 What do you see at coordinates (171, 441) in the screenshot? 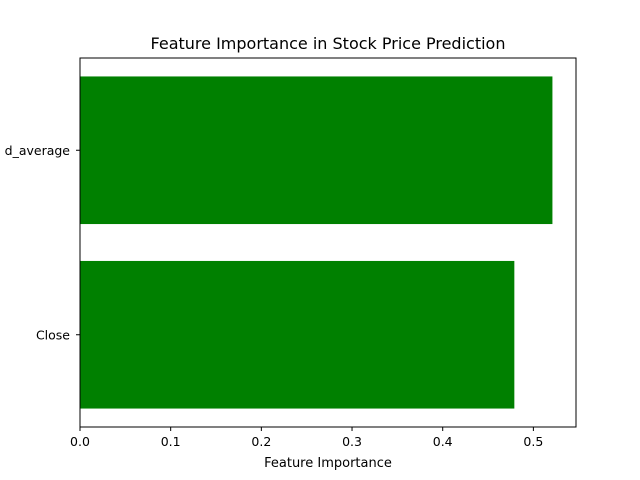
I see `x-tick-label: 0.1` at bounding box center [171, 441].